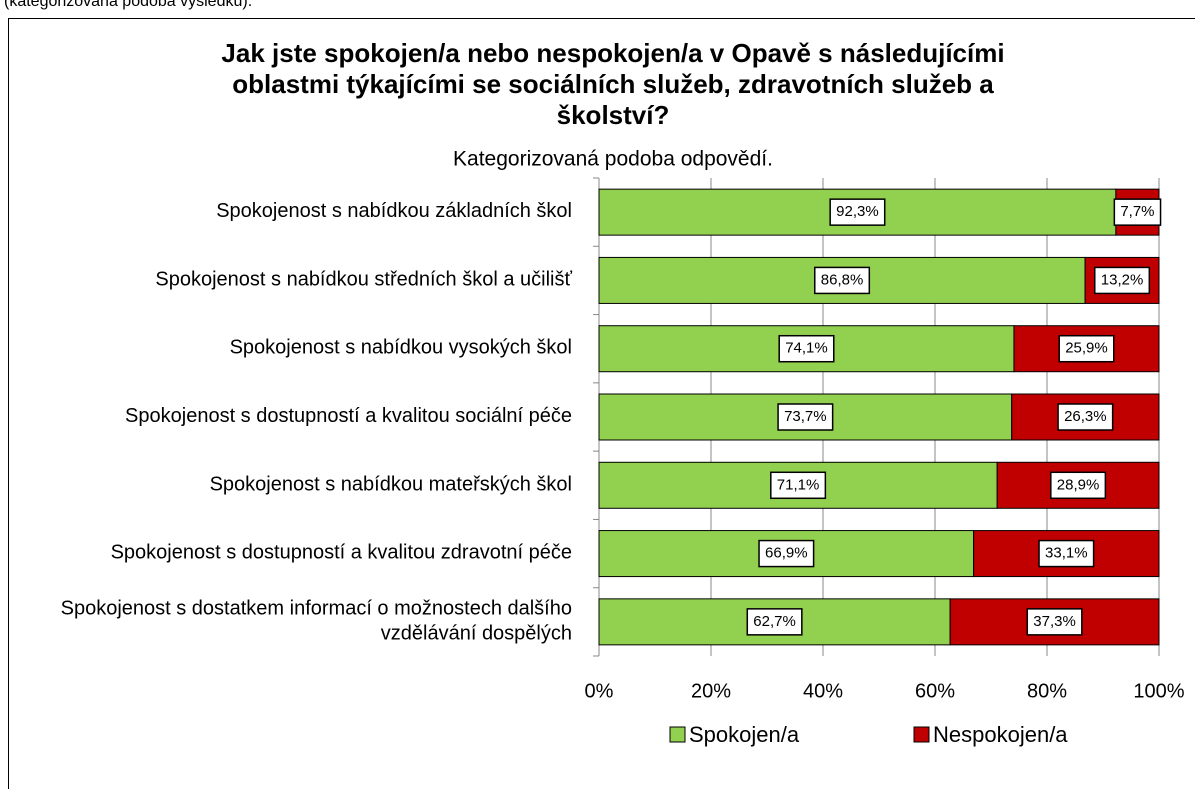 The width and height of the screenshot is (1195, 789). Describe the element at coordinates (128, 5) in the screenshot. I see `caption: (kategorizovaná podoba výsledku).` at that location.